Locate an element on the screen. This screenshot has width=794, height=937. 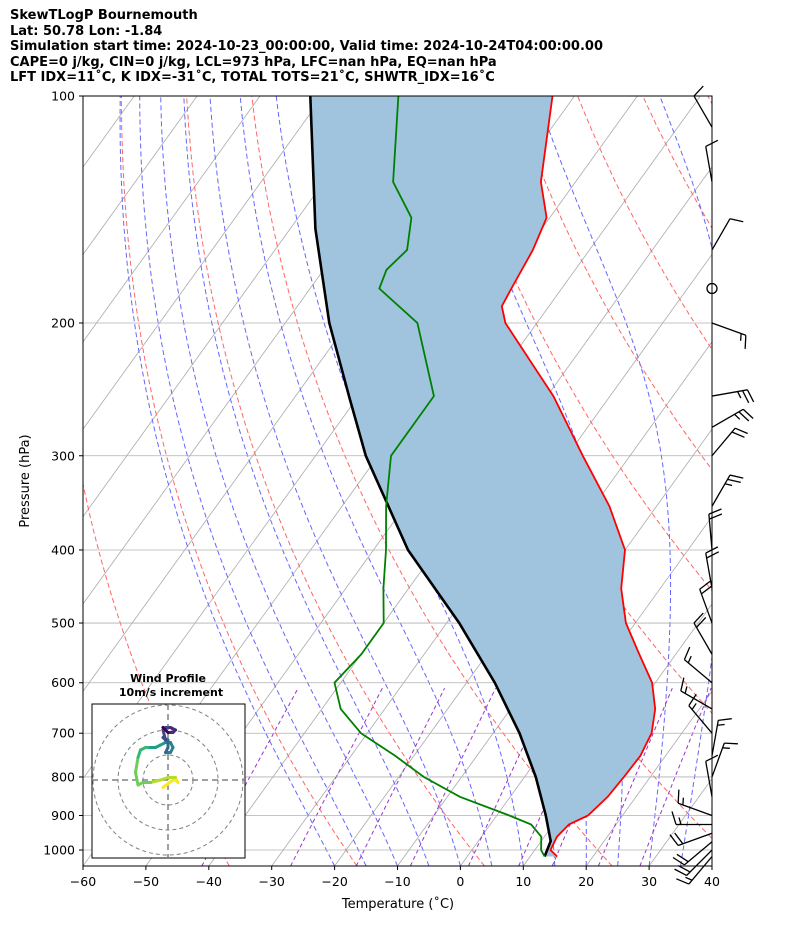
y-axis-label: Pressure (hPa) is located at coordinates (25, 480).